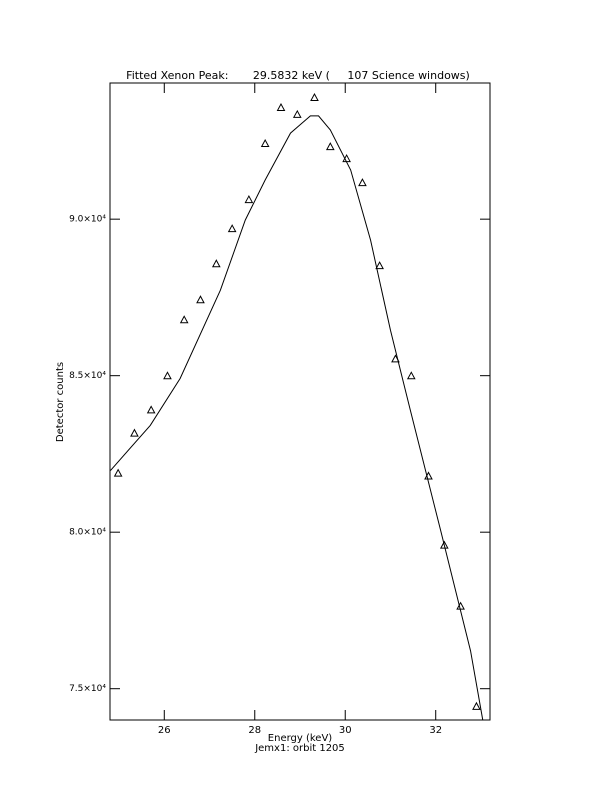 This screenshot has height=792, width=612. What do you see at coordinates (60, 402) in the screenshot?
I see `y-axis-label: Detector counts` at bounding box center [60, 402].